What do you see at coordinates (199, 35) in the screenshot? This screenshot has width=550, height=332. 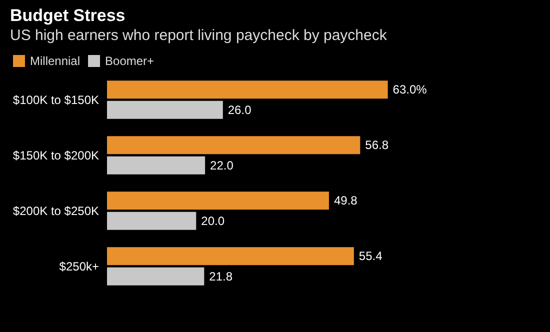 I see `chart-subtitle: US high earners who report living paycheck by paycheck` at bounding box center [199, 35].